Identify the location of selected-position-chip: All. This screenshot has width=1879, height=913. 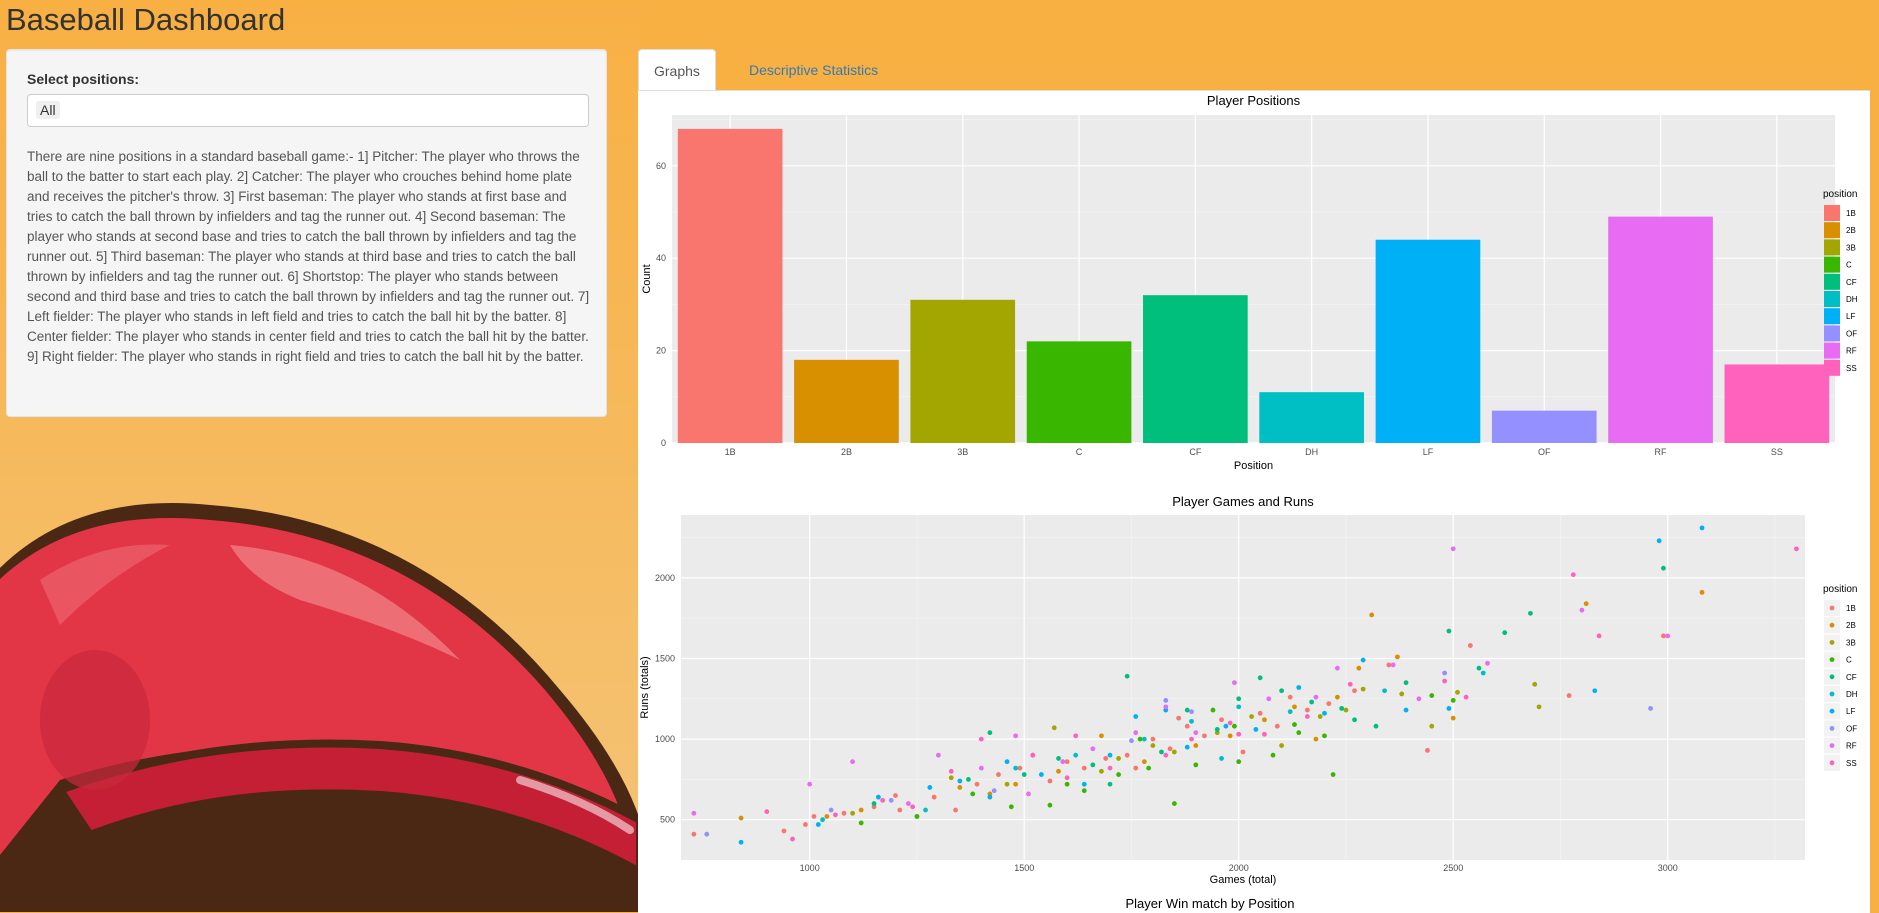
(48, 110).